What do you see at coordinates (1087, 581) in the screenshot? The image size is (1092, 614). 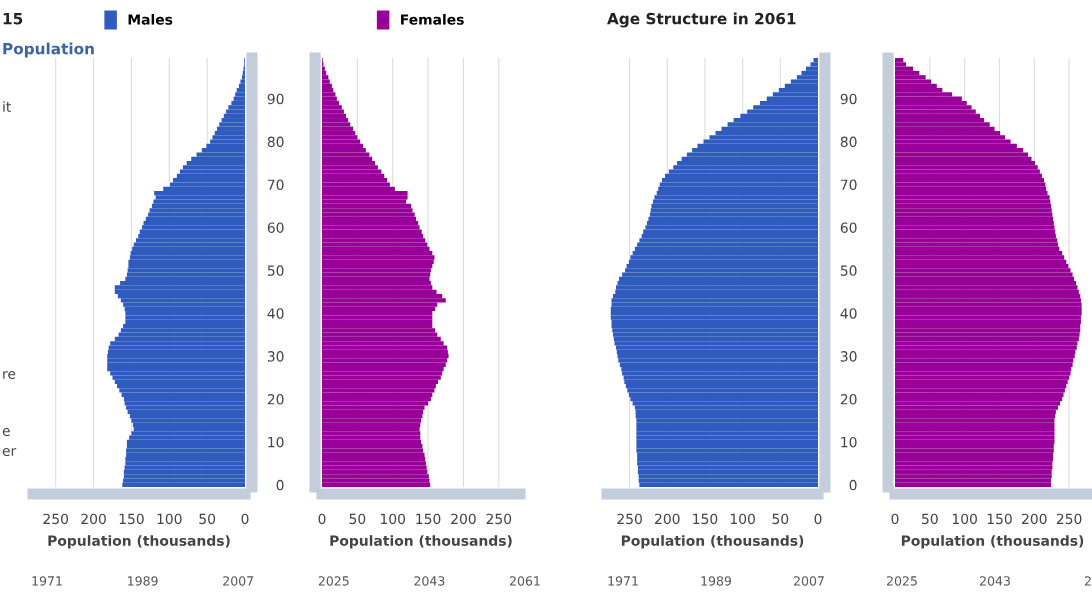 I see `text: 2` at bounding box center [1087, 581].